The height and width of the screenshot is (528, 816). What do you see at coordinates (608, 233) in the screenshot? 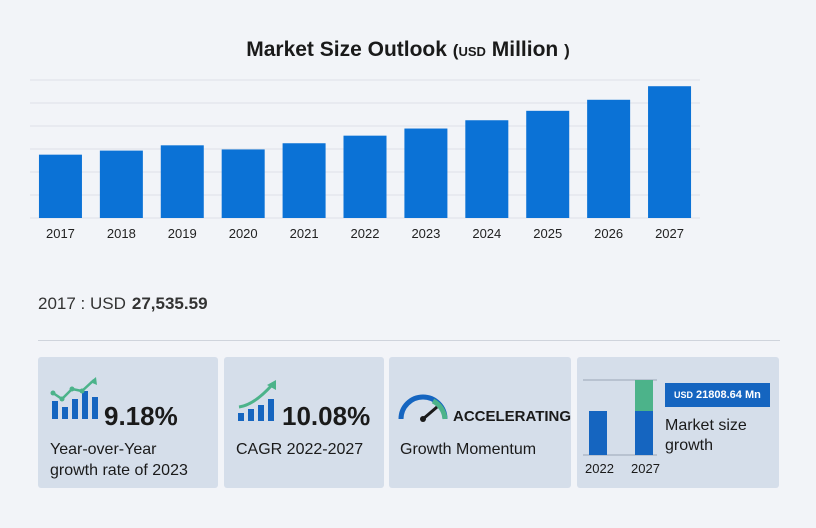
I see `x-tick-2026: 2026` at bounding box center [608, 233].